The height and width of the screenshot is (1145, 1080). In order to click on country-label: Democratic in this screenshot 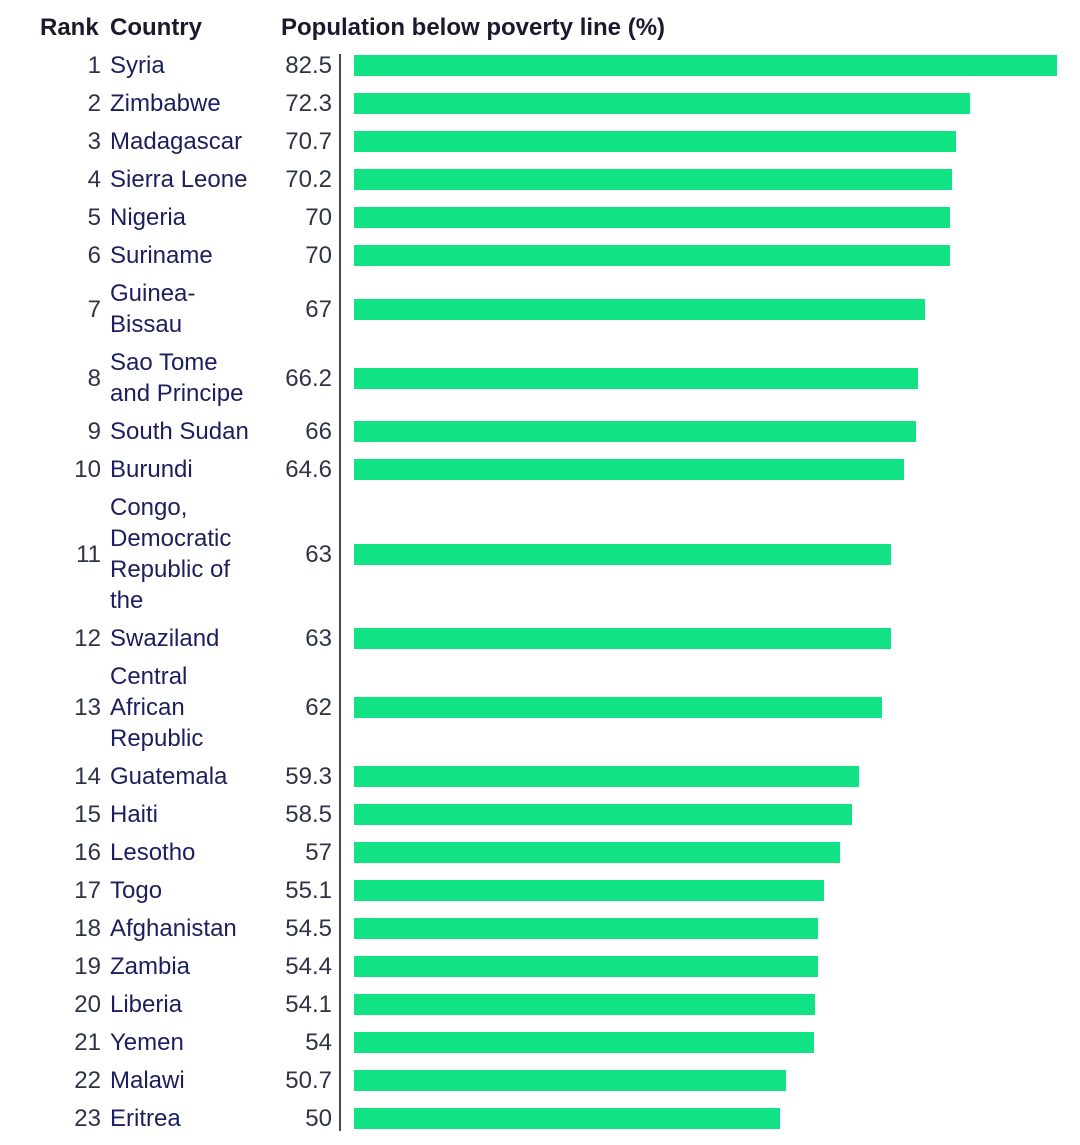, I will do `click(171, 538)`.